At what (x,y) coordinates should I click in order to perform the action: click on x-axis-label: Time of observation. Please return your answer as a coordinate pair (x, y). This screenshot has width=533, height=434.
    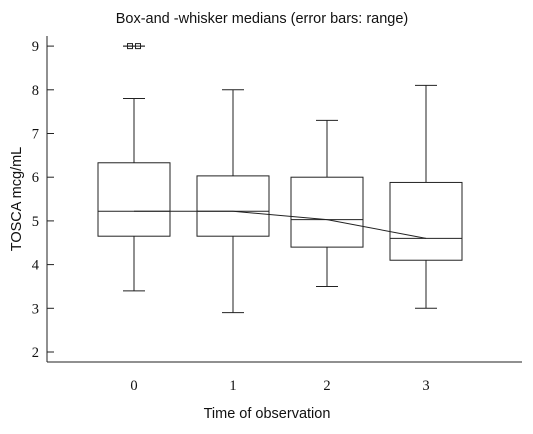
    Looking at the image, I should click on (267, 414).